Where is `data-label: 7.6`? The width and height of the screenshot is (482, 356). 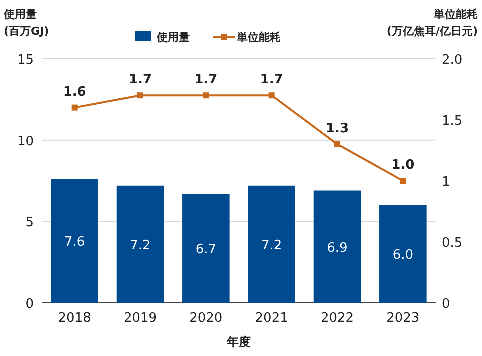
data-label: 7.6 is located at coordinates (75, 242).